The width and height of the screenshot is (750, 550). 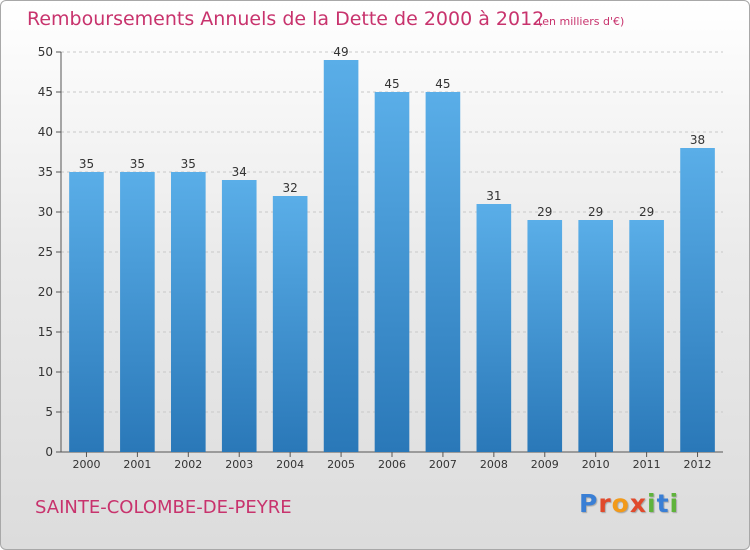 What do you see at coordinates (494, 328) in the screenshot?
I see `bar-2008` at bounding box center [494, 328].